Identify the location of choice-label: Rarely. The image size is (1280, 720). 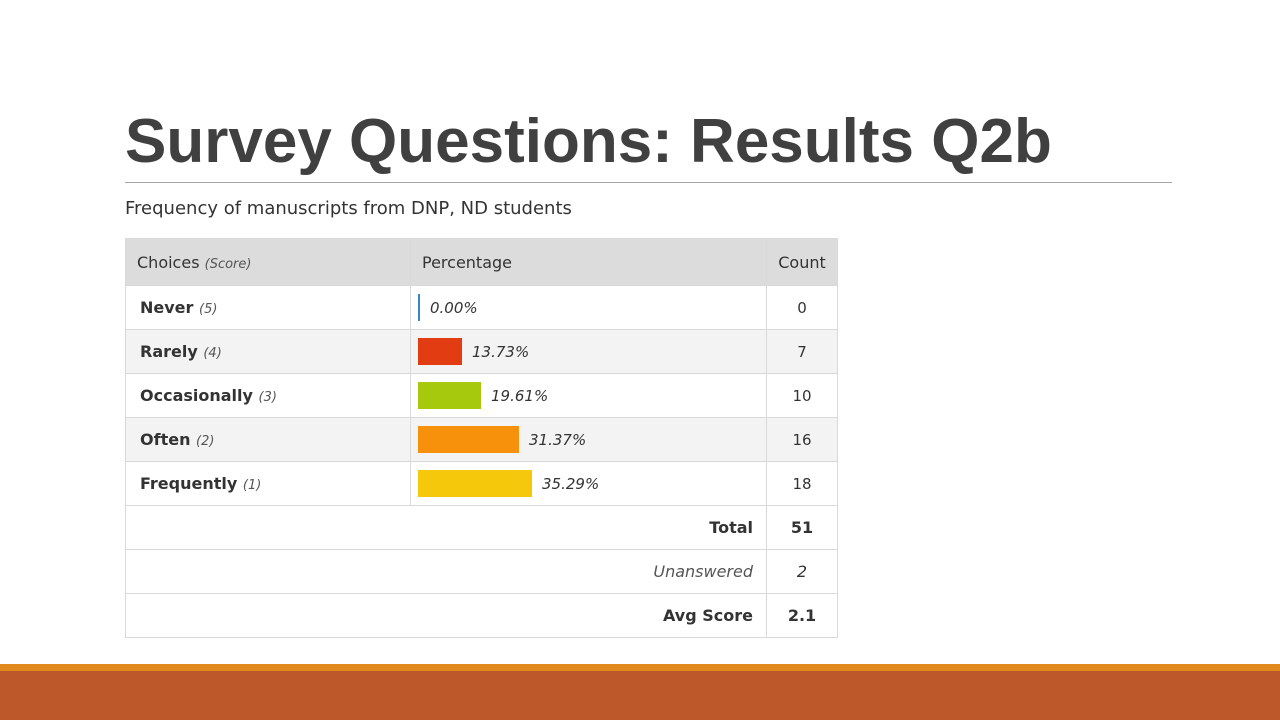
(169, 351).